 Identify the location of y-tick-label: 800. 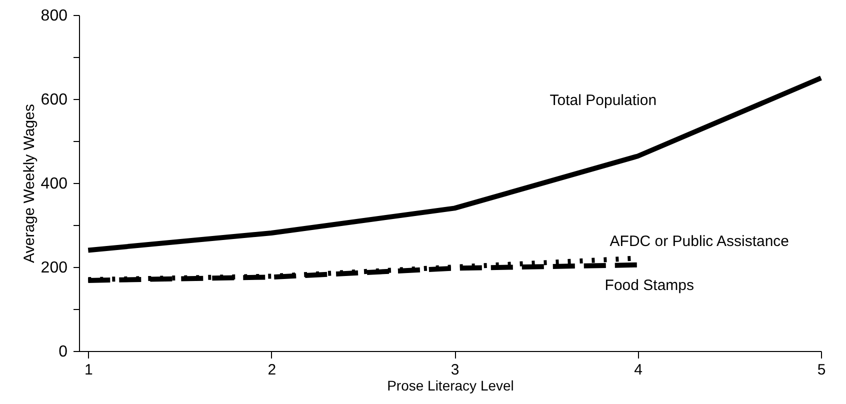
(54, 16).